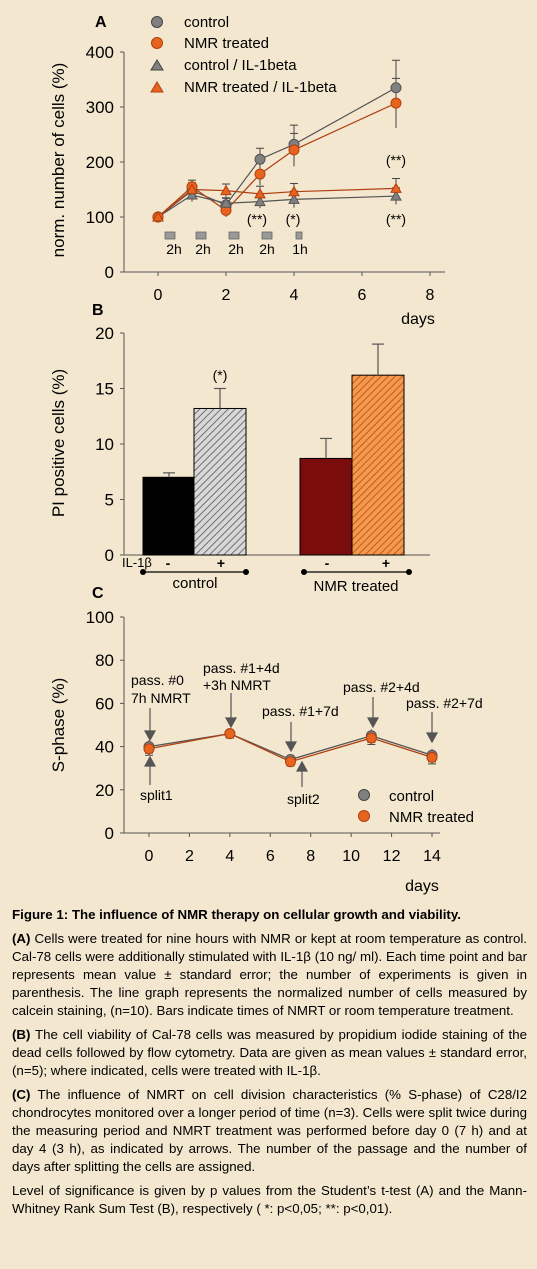  What do you see at coordinates (351, 856) in the screenshot?
I see `c-x-tick-label-10: 10` at bounding box center [351, 856].